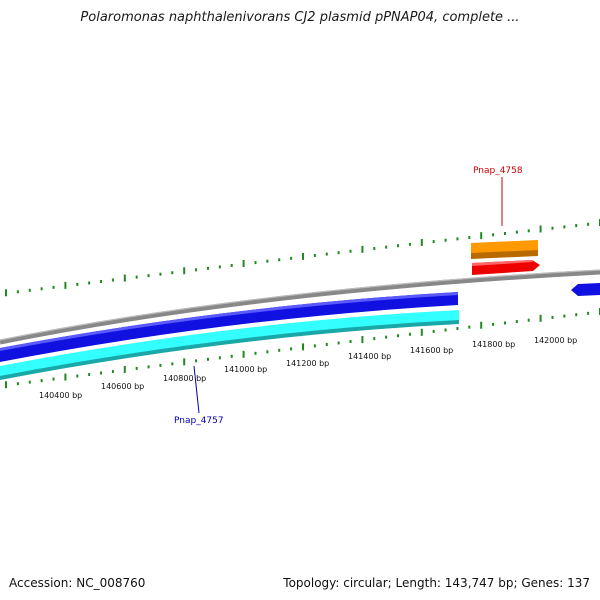  Describe the element at coordinates (498, 171) in the screenshot. I see `gene-label-pnap-4758: Pnap_4758` at that location.